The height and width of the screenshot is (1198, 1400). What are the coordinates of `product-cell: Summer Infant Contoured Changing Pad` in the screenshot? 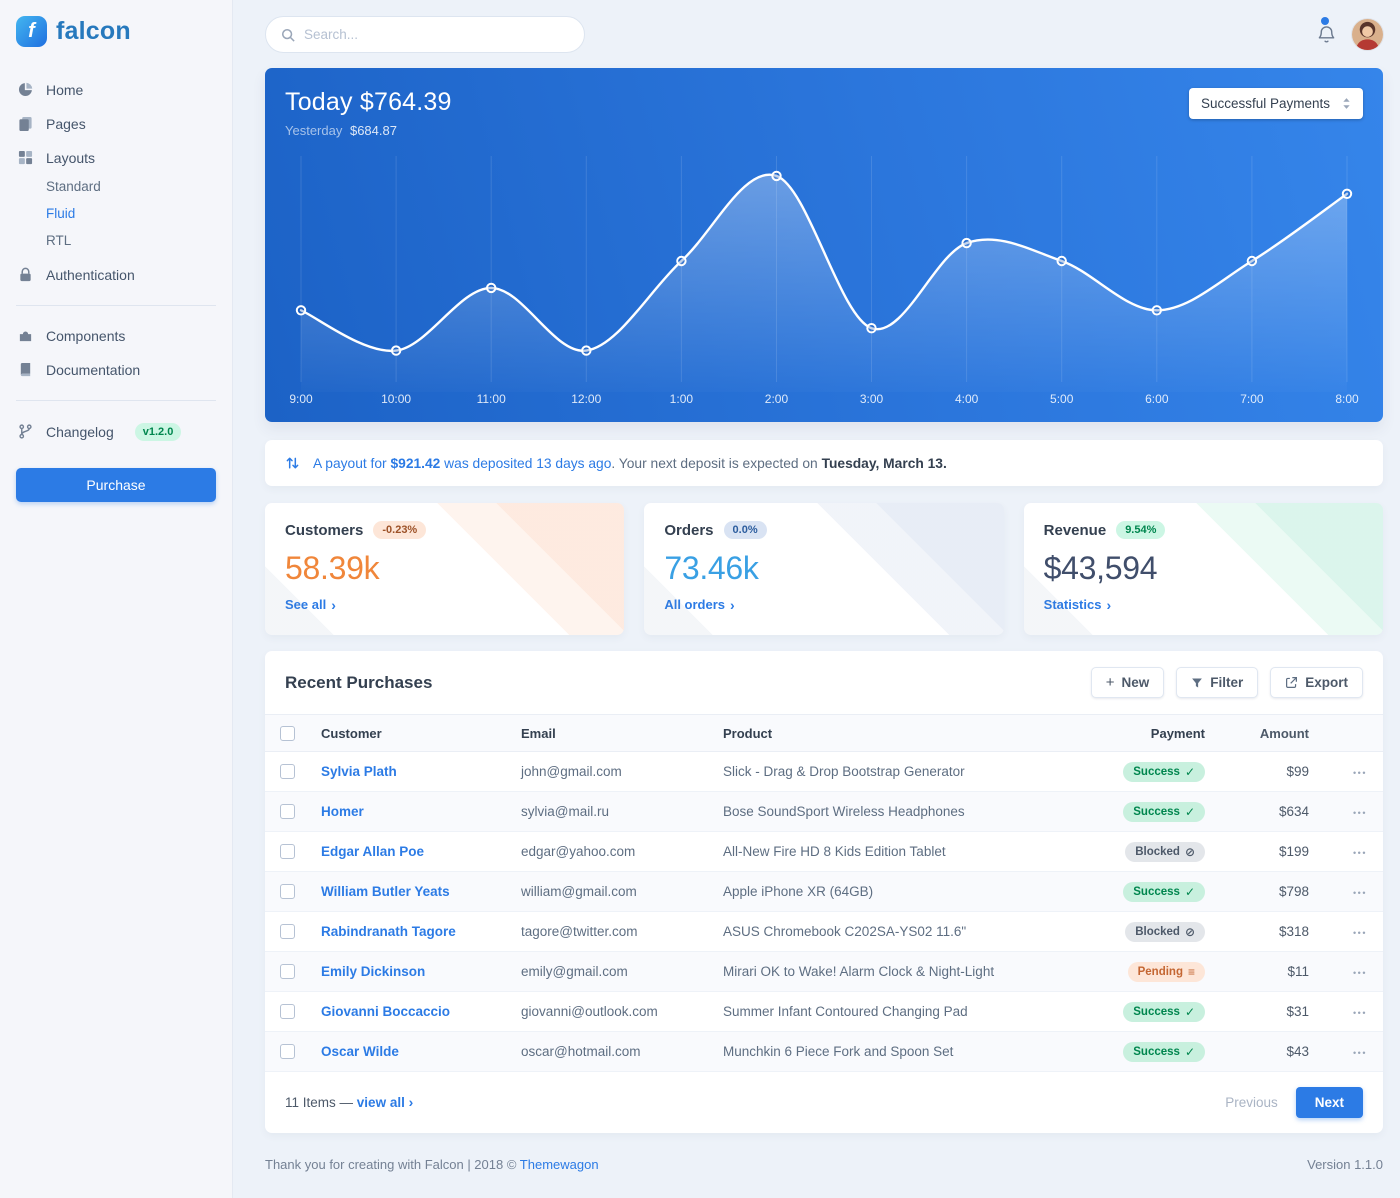 It's located at (845, 1011).